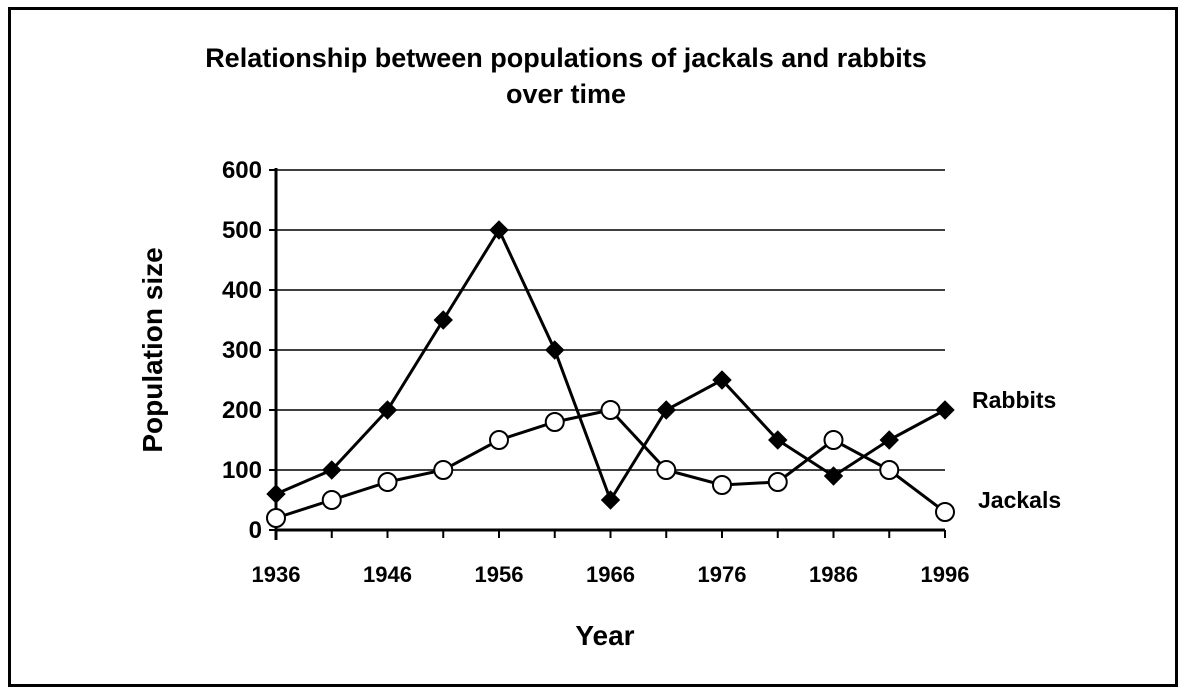 Image resolution: width=1192 pixels, height=693 pixels. Describe the element at coordinates (666, 410) in the screenshot. I see `point-rabbits-1971` at that location.